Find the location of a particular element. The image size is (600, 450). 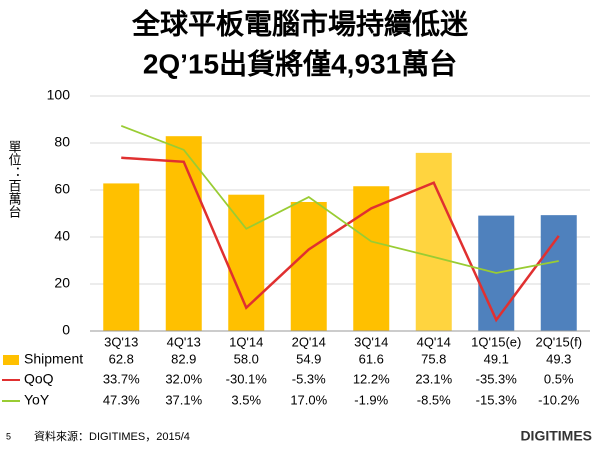

y-axis-label: 單位：百萬台 is located at coordinates (14, 179).